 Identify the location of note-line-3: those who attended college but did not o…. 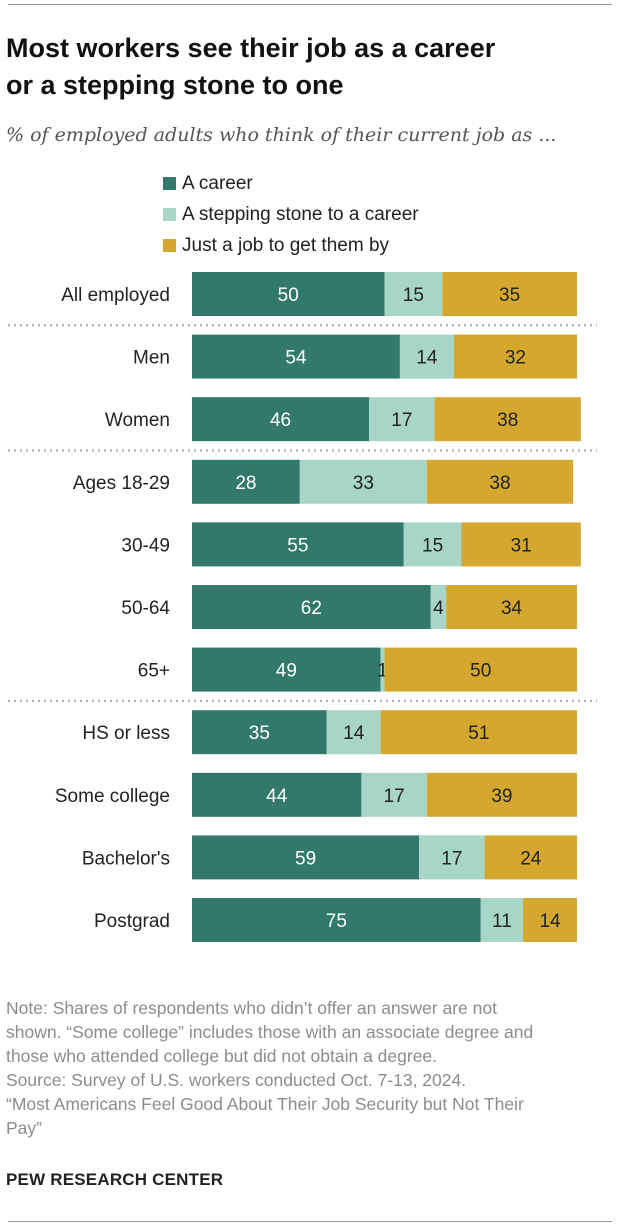
(222, 1056).